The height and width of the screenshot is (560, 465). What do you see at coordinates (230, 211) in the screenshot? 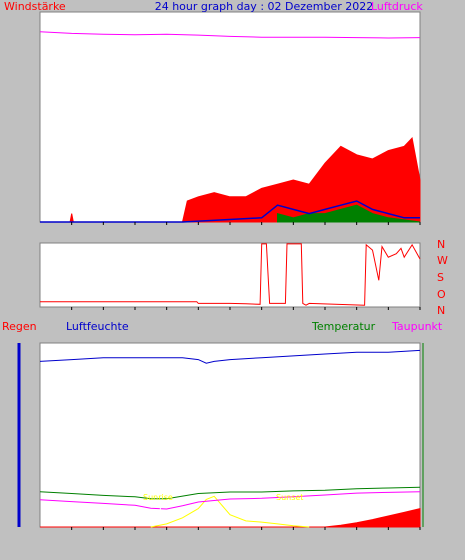
I see `wind-avg-line` at bounding box center [230, 211].